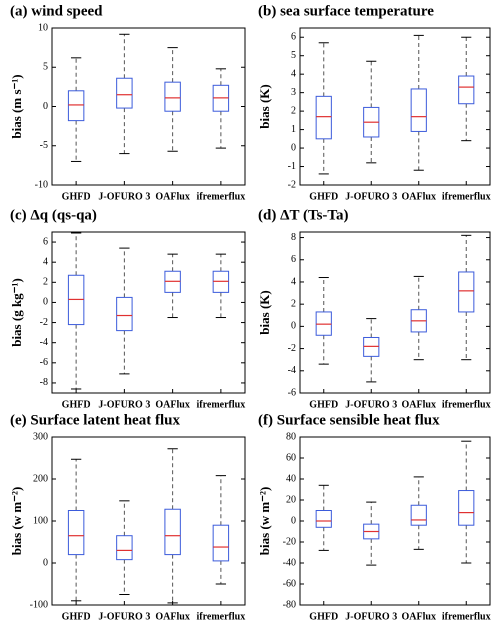 This screenshot has height=623, width=500. I want to click on y-tick-label: -20, so click(289, 541).